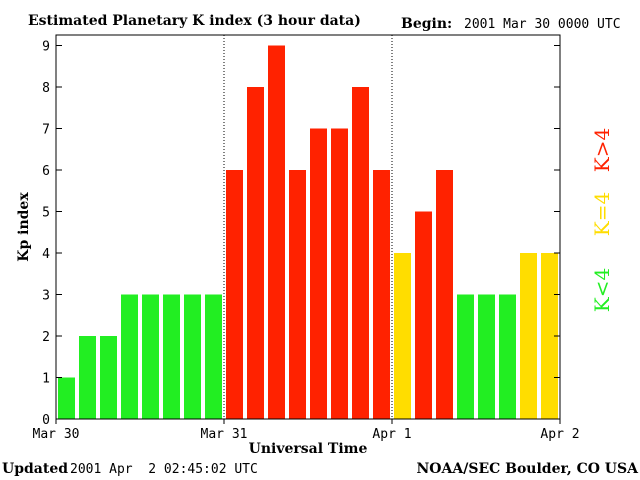 The image size is (640, 480). I want to click on updated-value: 2001 Apr 2 02:45:02 UTC, so click(164, 469).